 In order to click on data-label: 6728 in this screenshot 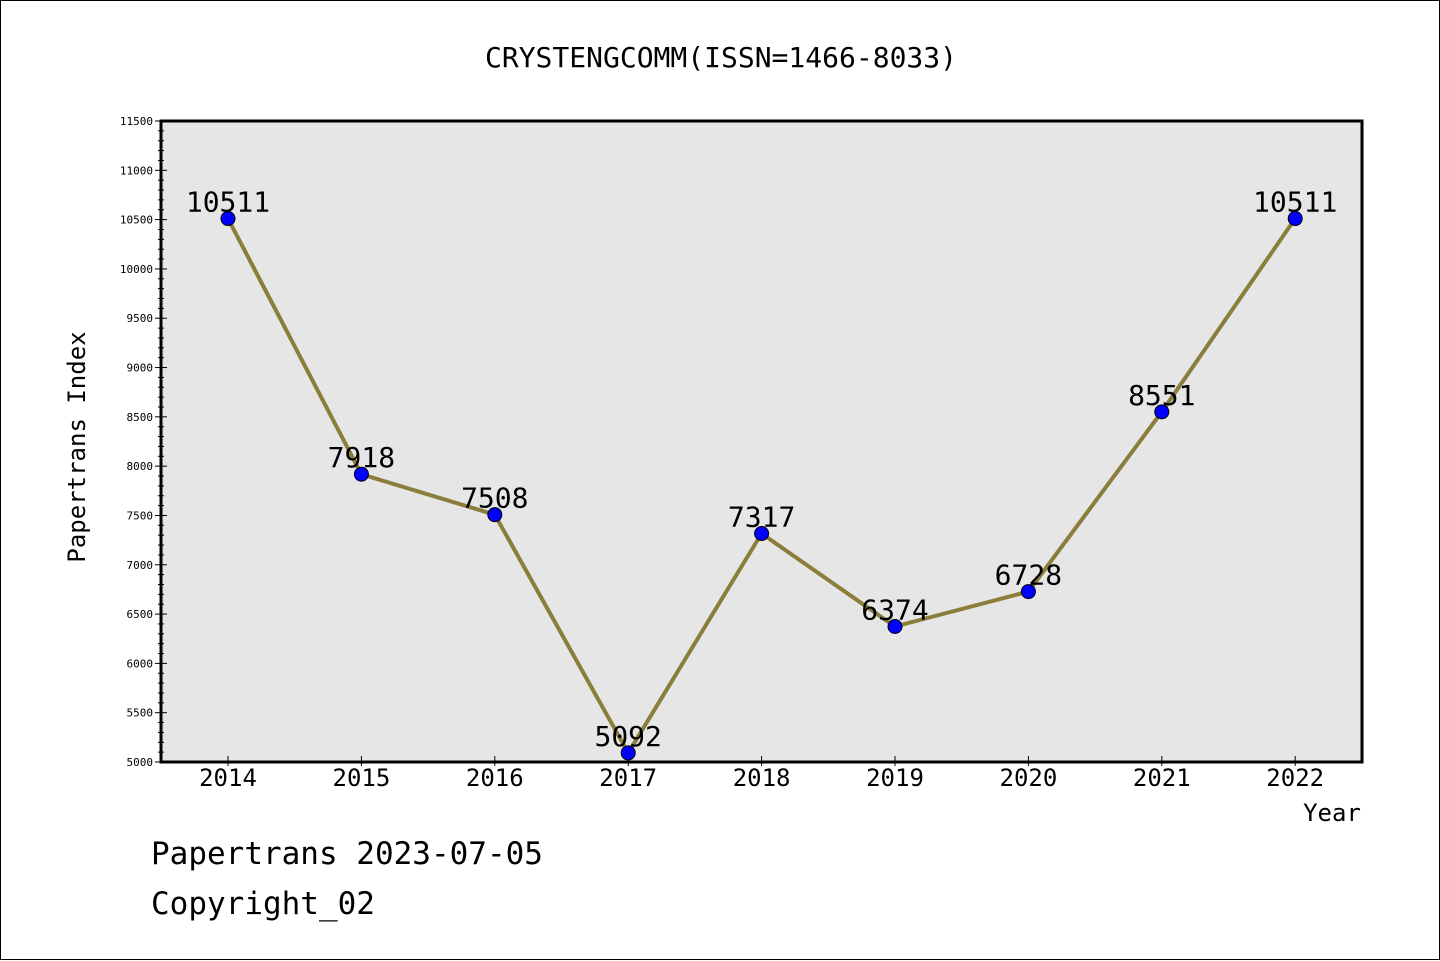, I will do `click(1028, 575)`.